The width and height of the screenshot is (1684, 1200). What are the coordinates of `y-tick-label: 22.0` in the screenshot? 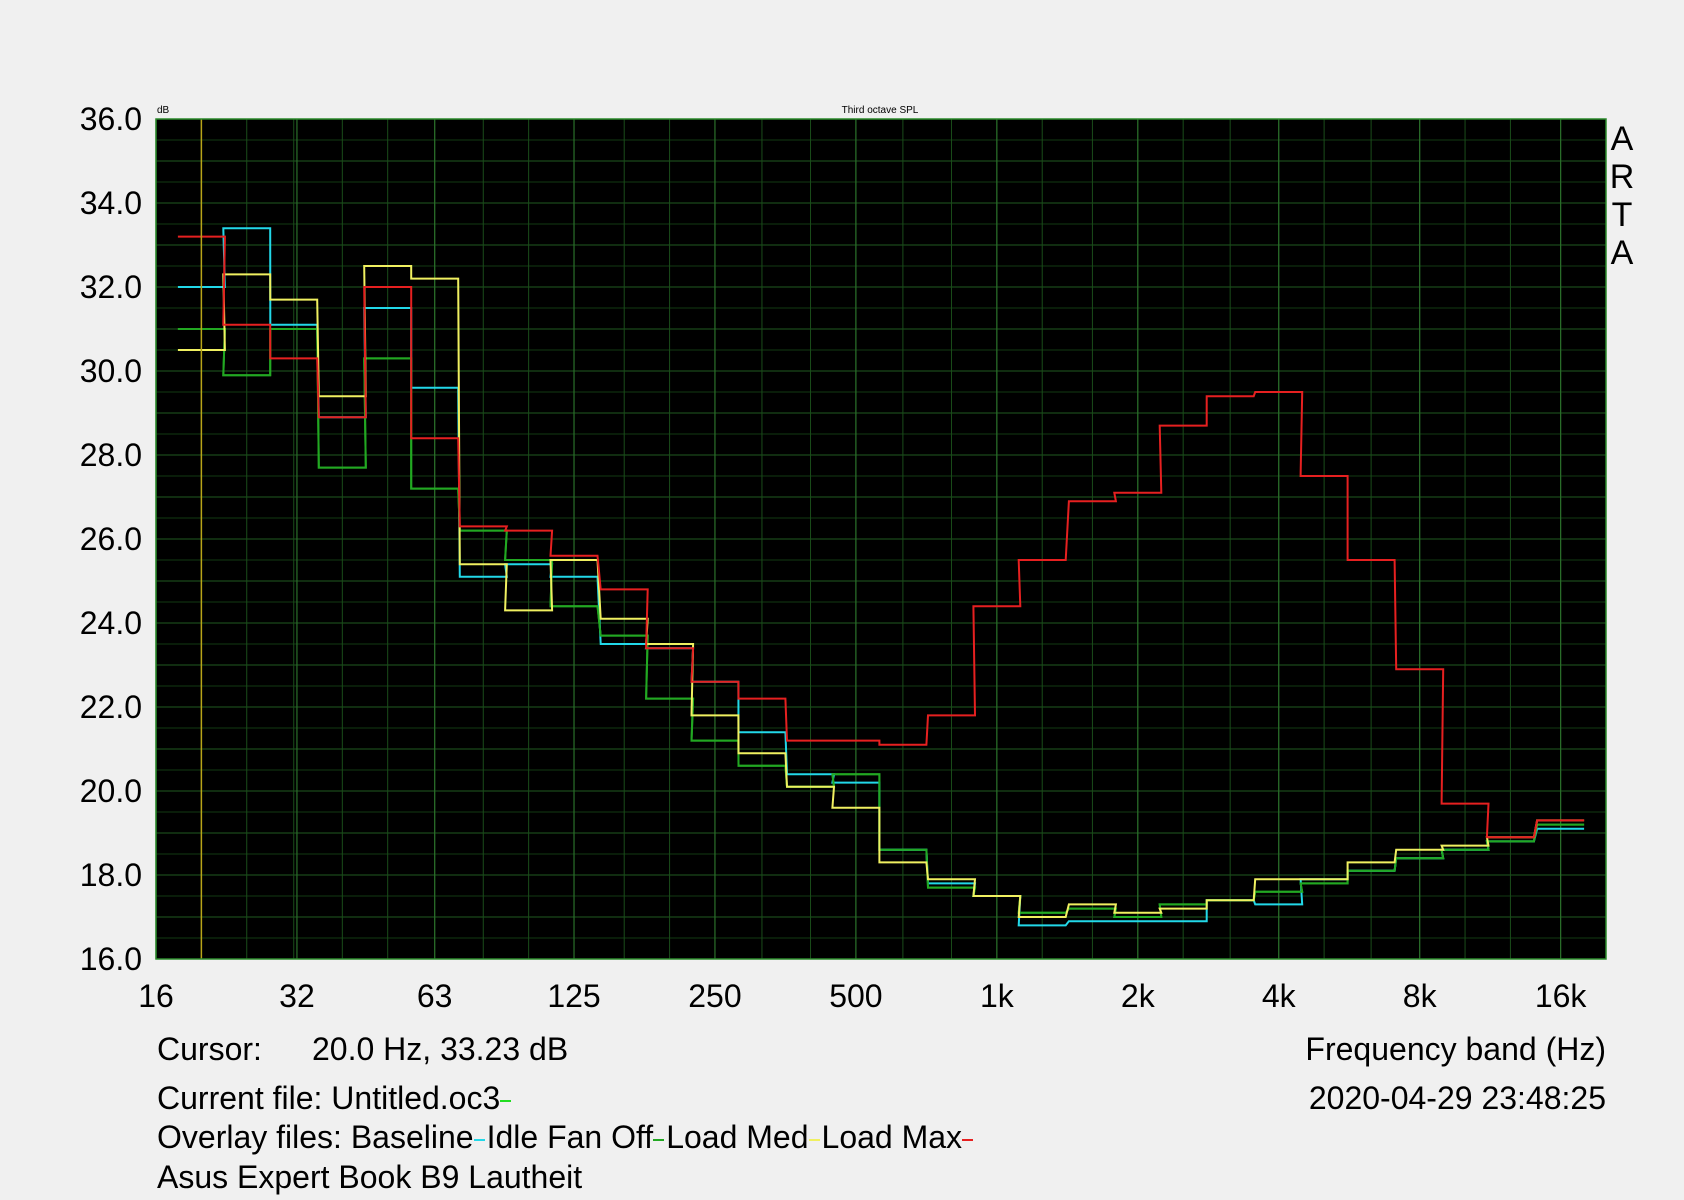 It's located at (111, 707).